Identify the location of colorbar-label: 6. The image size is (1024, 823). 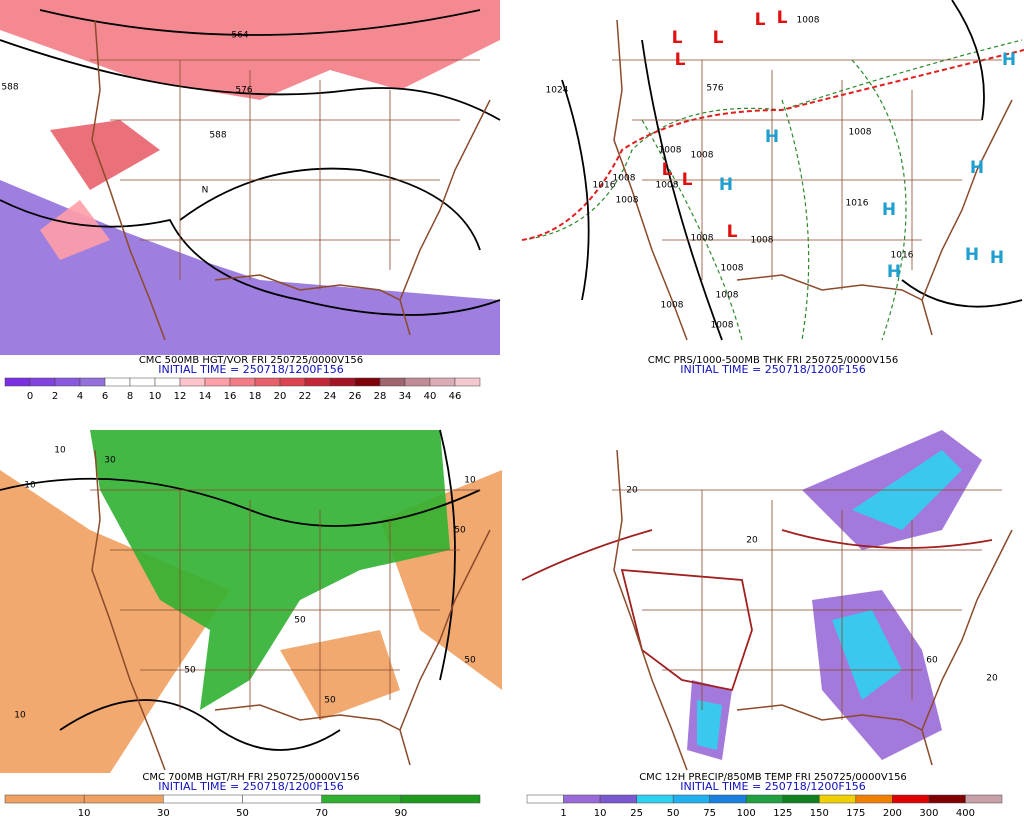
(105, 396).